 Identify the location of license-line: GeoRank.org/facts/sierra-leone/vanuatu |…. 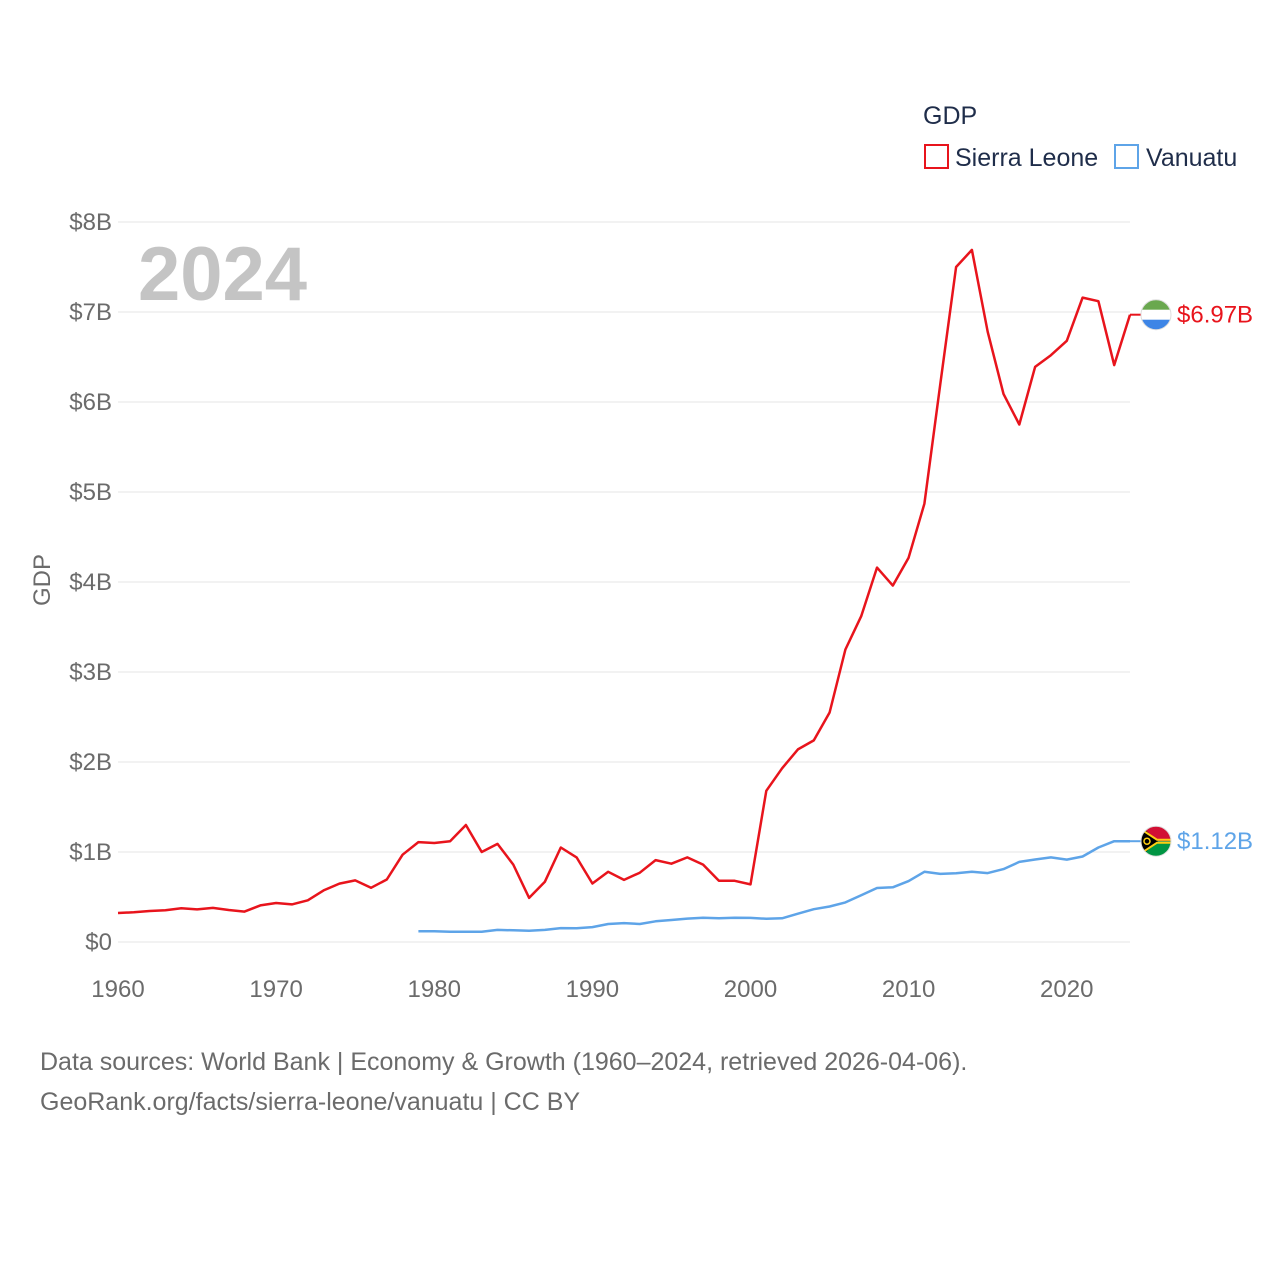
(310, 1102).